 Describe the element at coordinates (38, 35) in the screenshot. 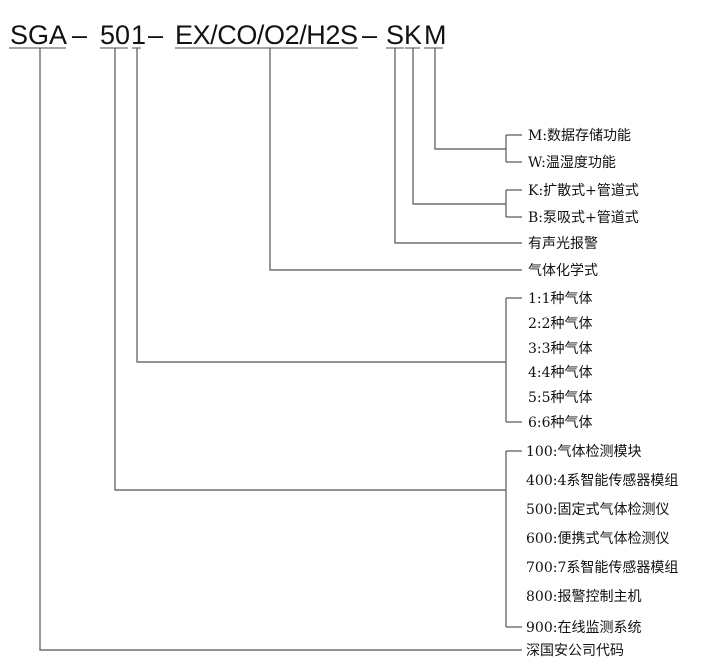

I see `code-prefix: SGA` at that location.